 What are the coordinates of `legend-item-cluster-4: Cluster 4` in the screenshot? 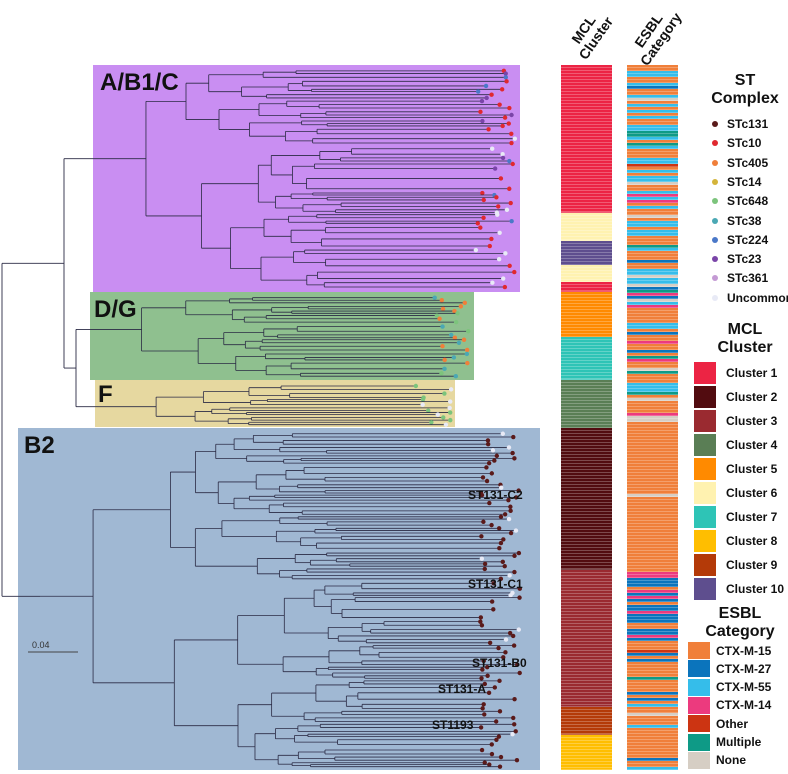 It's located at (735, 445).